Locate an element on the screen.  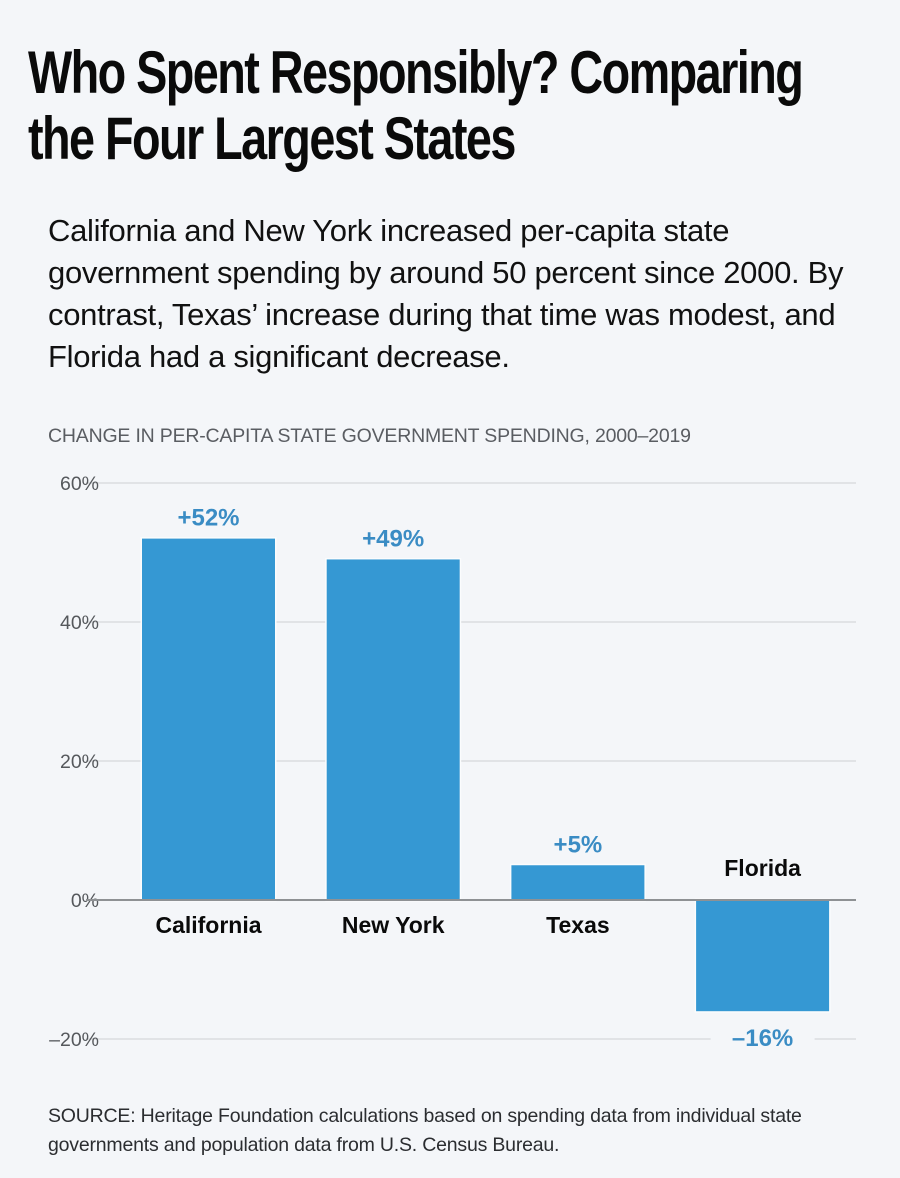
data-label: +5% is located at coordinates (578, 844).